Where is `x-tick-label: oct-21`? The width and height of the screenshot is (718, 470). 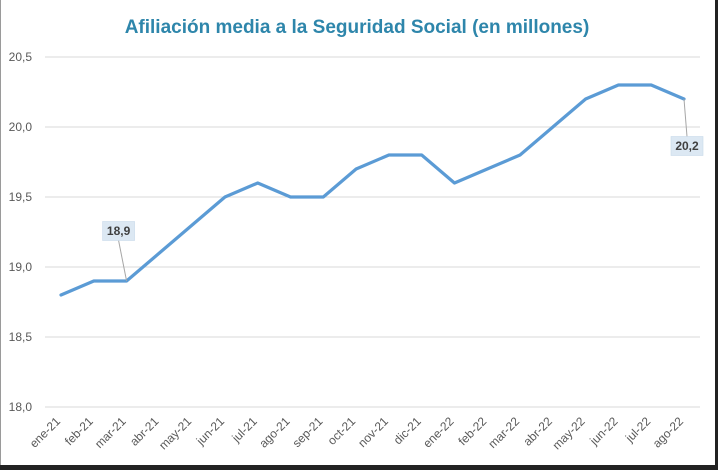 x-tick-label: oct-21 is located at coordinates (342, 431).